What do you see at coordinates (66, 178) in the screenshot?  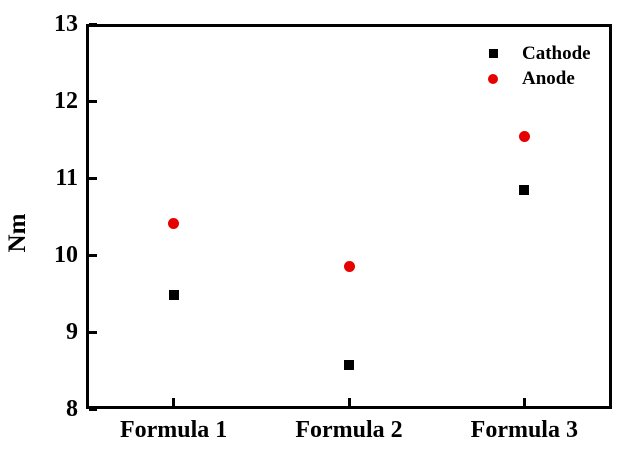 I see `y-axis-tick-label: 11` at bounding box center [66, 178].